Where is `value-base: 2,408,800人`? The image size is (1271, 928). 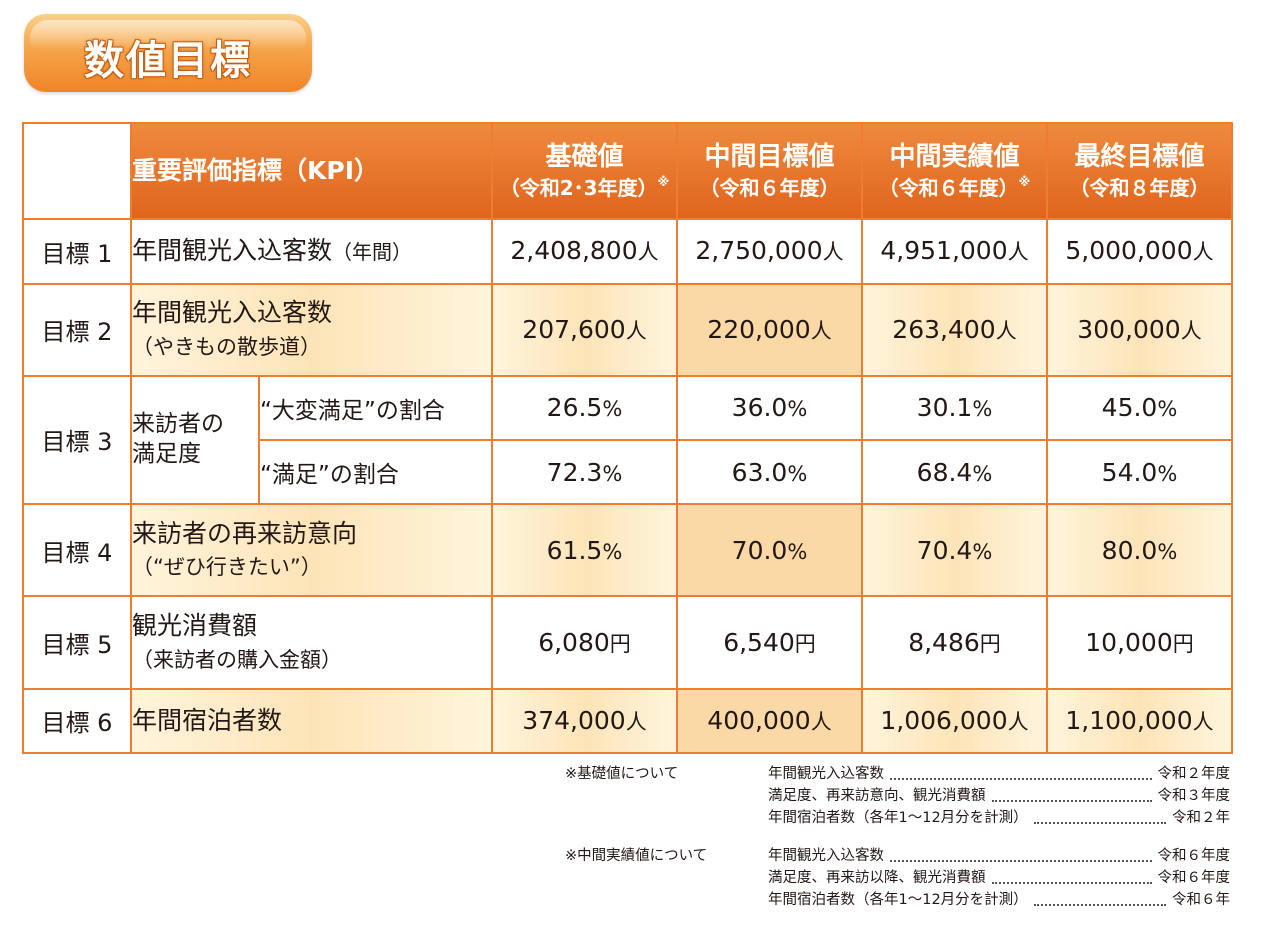 value-base: 2,408,800人 is located at coordinates (584, 251).